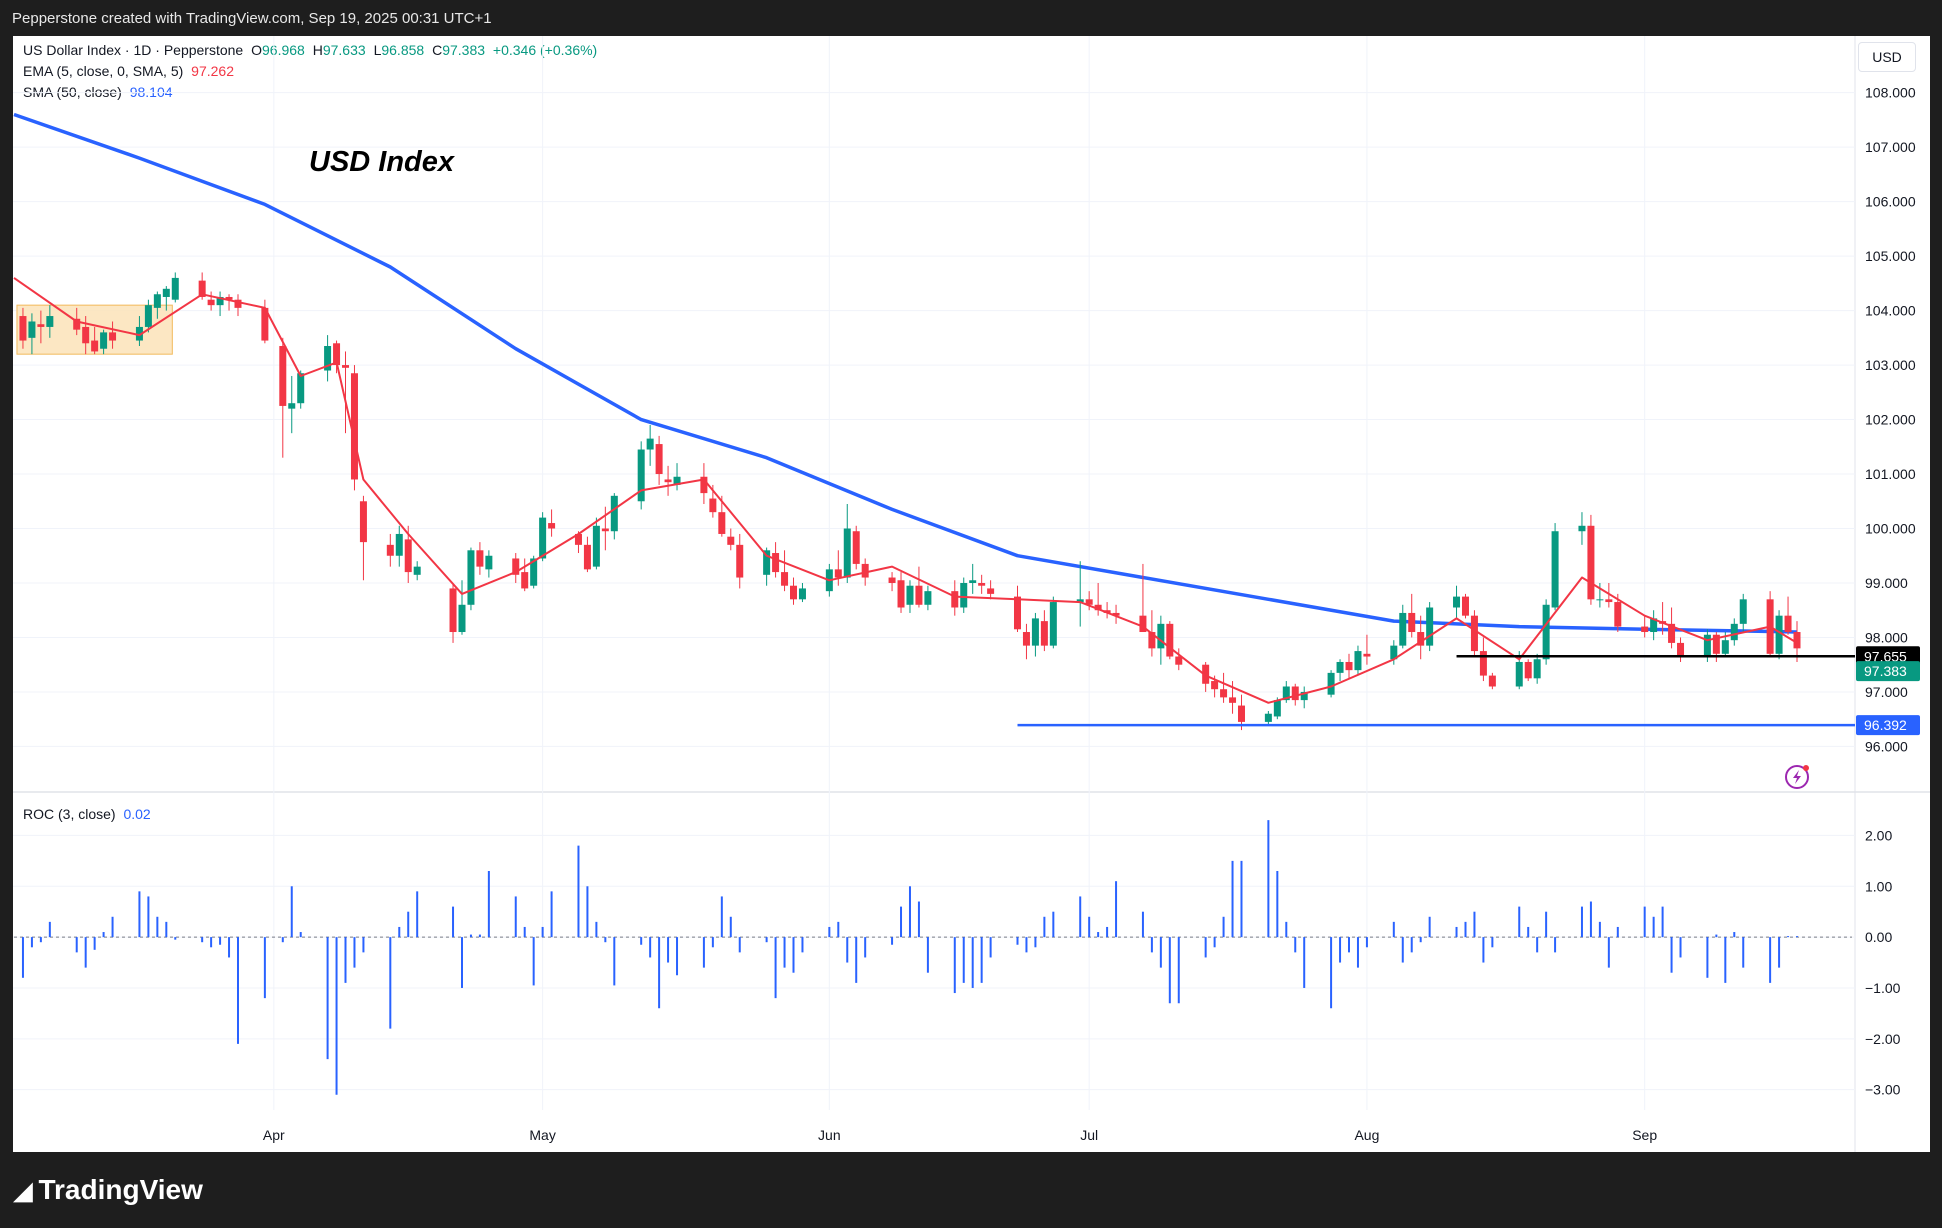  I want to click on price-tick-label: 106.000, so click(1890, 202).